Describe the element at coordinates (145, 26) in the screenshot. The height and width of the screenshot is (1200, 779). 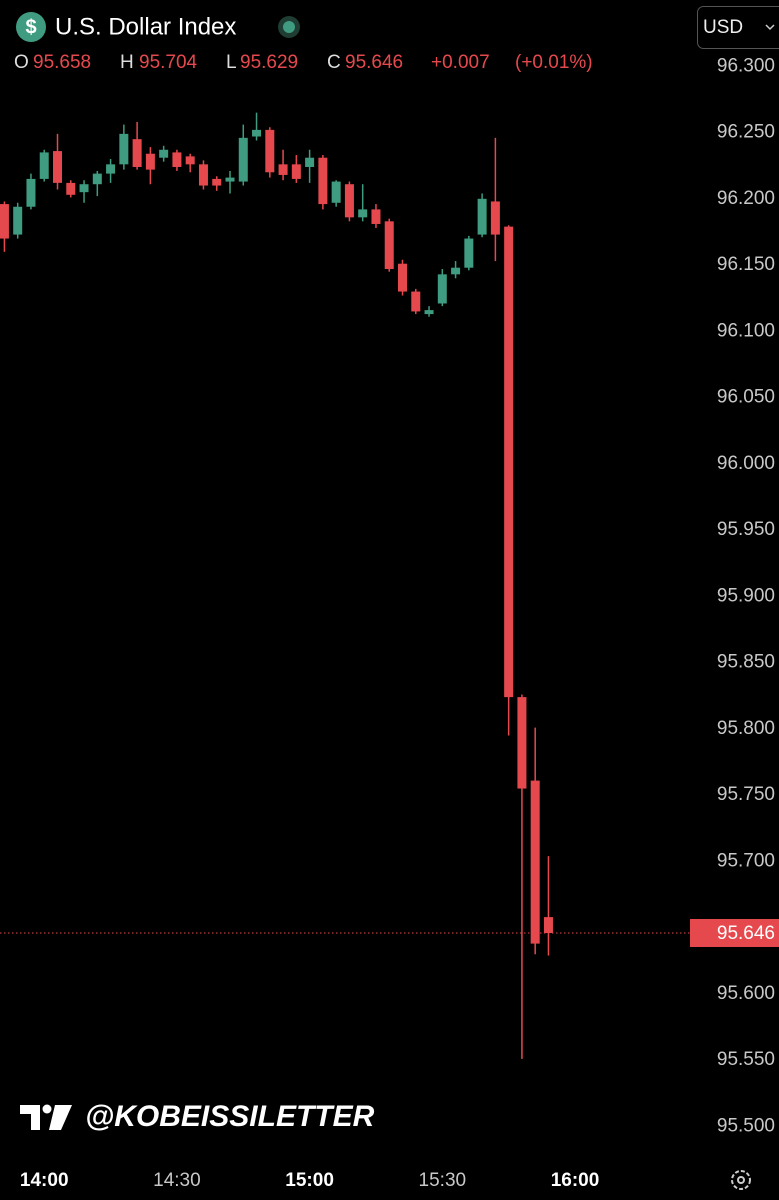
I see `chart-title: U.S. Dollar Index` at that location.